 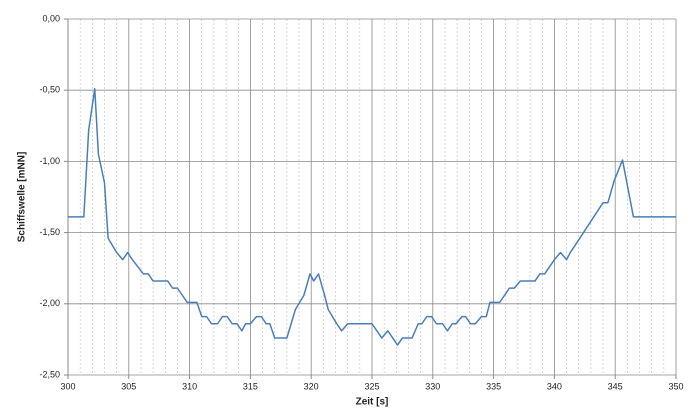 What do you see at coordinates (554, 386) in the screenshot?
I see `x-tick-label: 340` at bounding box center [554, 386].